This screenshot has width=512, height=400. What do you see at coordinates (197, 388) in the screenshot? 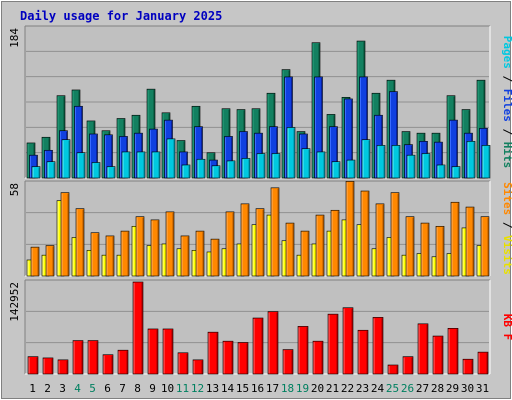
I see `x-tick-label: 12` at bounding box center [197, 388].